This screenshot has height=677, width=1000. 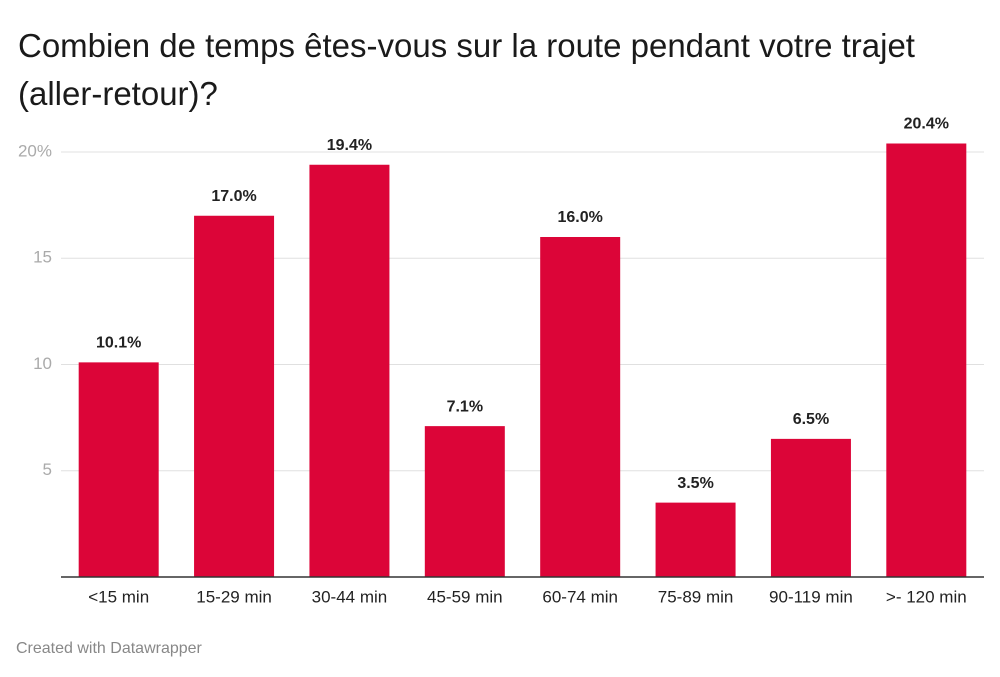 I want to click on value-label: 3.5%, so click(x=695, y=483).